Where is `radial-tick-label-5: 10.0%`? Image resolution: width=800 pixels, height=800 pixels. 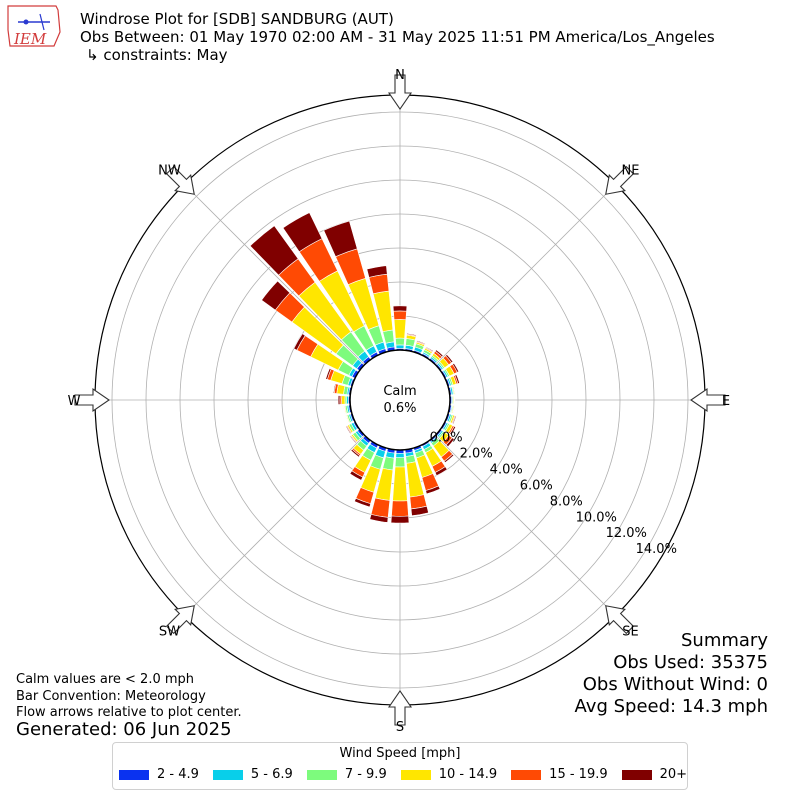 radial-tick-label-5: 10.0% is located at coordinates (596, 517).